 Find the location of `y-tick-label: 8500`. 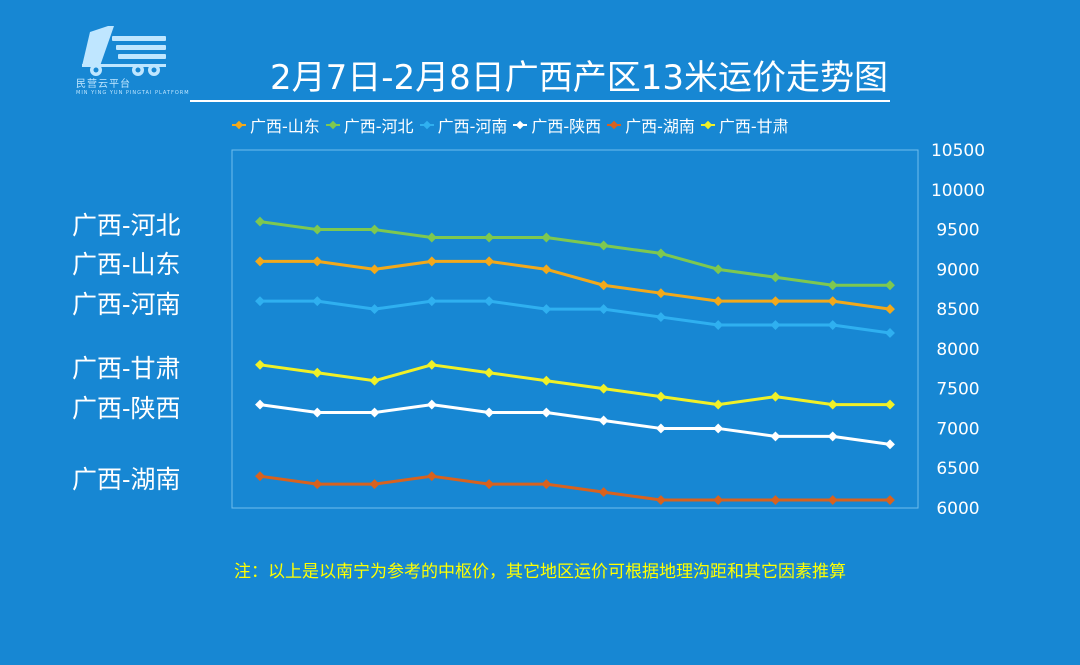

y-tick-label: 8500 is located at coordinates (957, 310).